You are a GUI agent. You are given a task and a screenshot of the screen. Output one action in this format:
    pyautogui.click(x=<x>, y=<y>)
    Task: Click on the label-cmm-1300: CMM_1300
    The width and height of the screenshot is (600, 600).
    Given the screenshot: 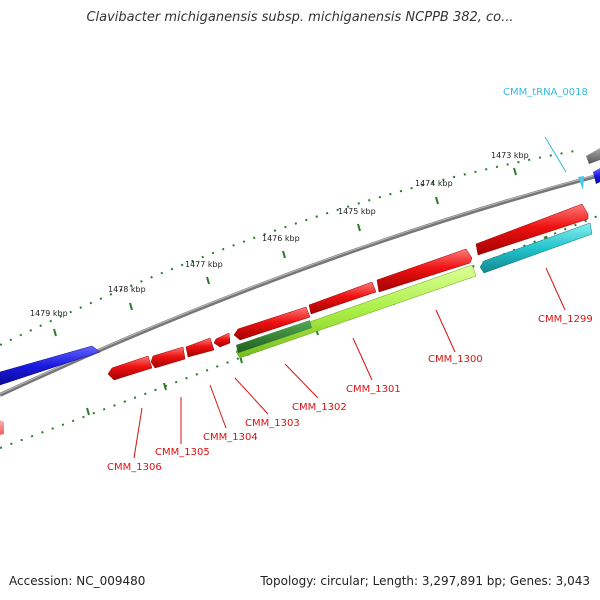 What is the action you would take?
    pyautogui.click(x=455, y=359)
    